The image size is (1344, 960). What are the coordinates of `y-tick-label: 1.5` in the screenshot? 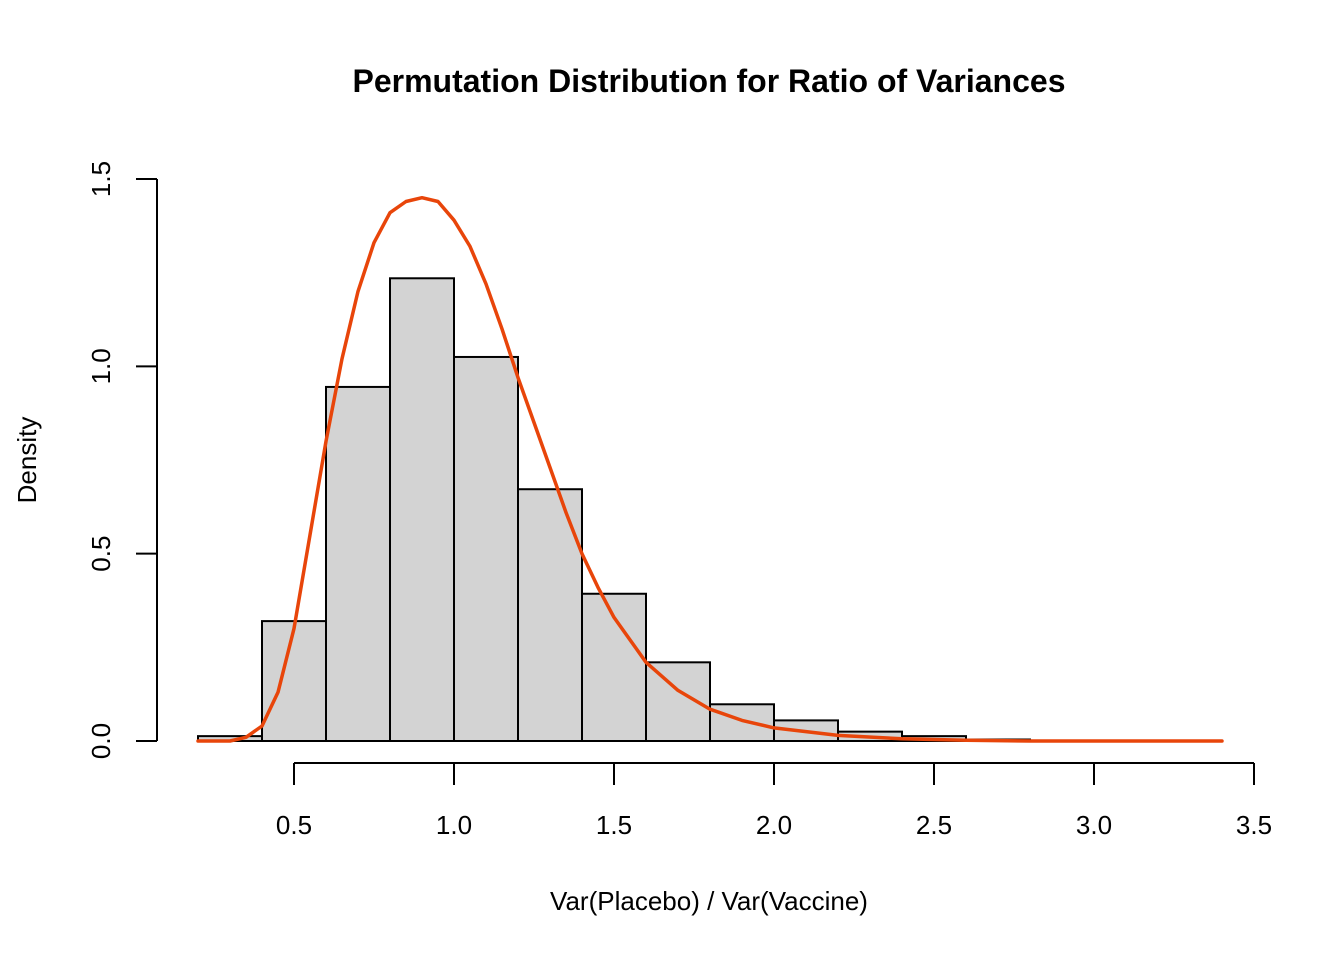 It's located at (101, 179).